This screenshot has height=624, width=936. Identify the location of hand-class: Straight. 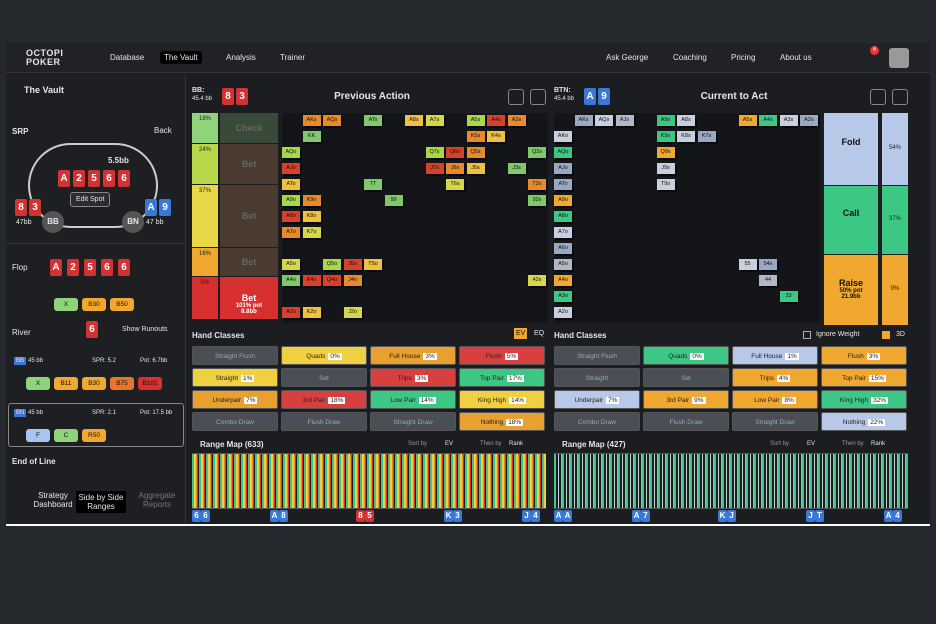
(597, 377).